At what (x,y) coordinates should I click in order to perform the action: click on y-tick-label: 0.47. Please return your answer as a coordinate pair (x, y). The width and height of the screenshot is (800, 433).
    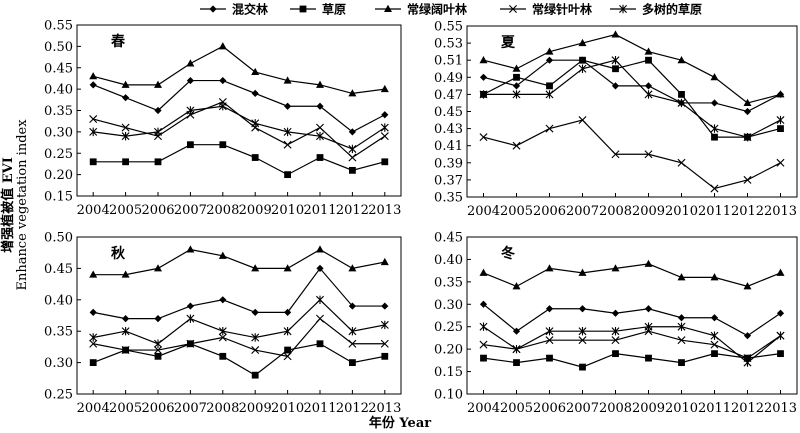
    Looking at the image, I should click on (448, 95).